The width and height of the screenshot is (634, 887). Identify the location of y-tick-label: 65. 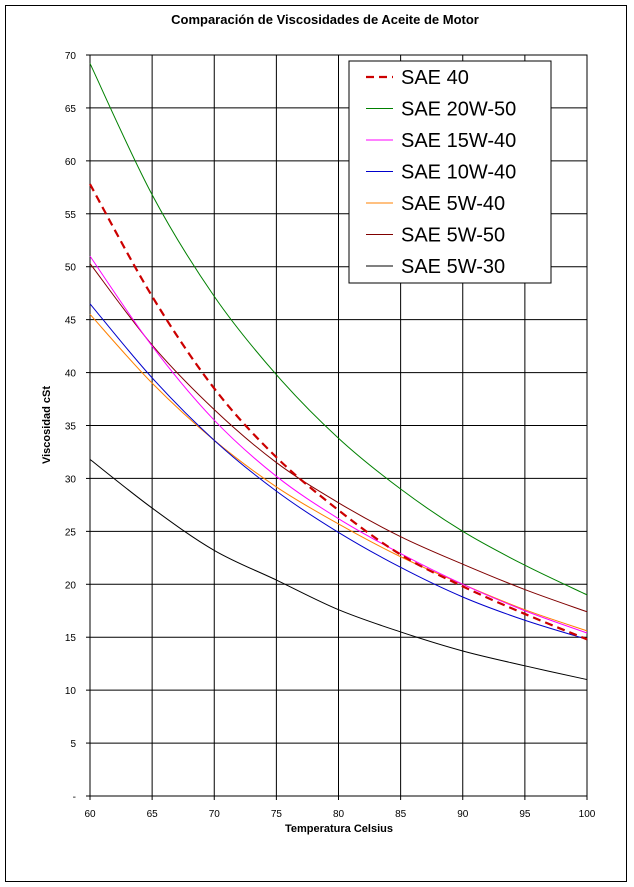
(71, 109).